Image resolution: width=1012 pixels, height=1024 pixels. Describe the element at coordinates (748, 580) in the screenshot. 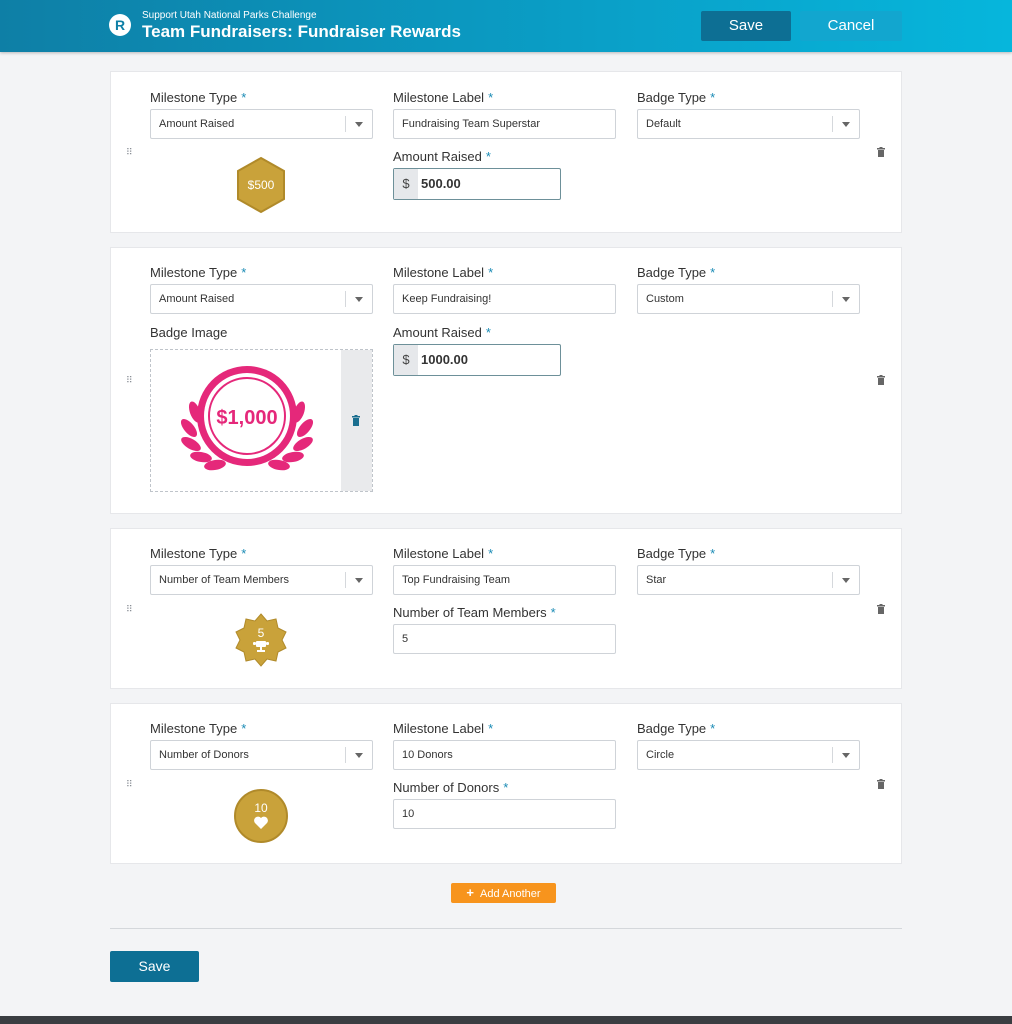

I see `badge-type-select: Star` at that location.